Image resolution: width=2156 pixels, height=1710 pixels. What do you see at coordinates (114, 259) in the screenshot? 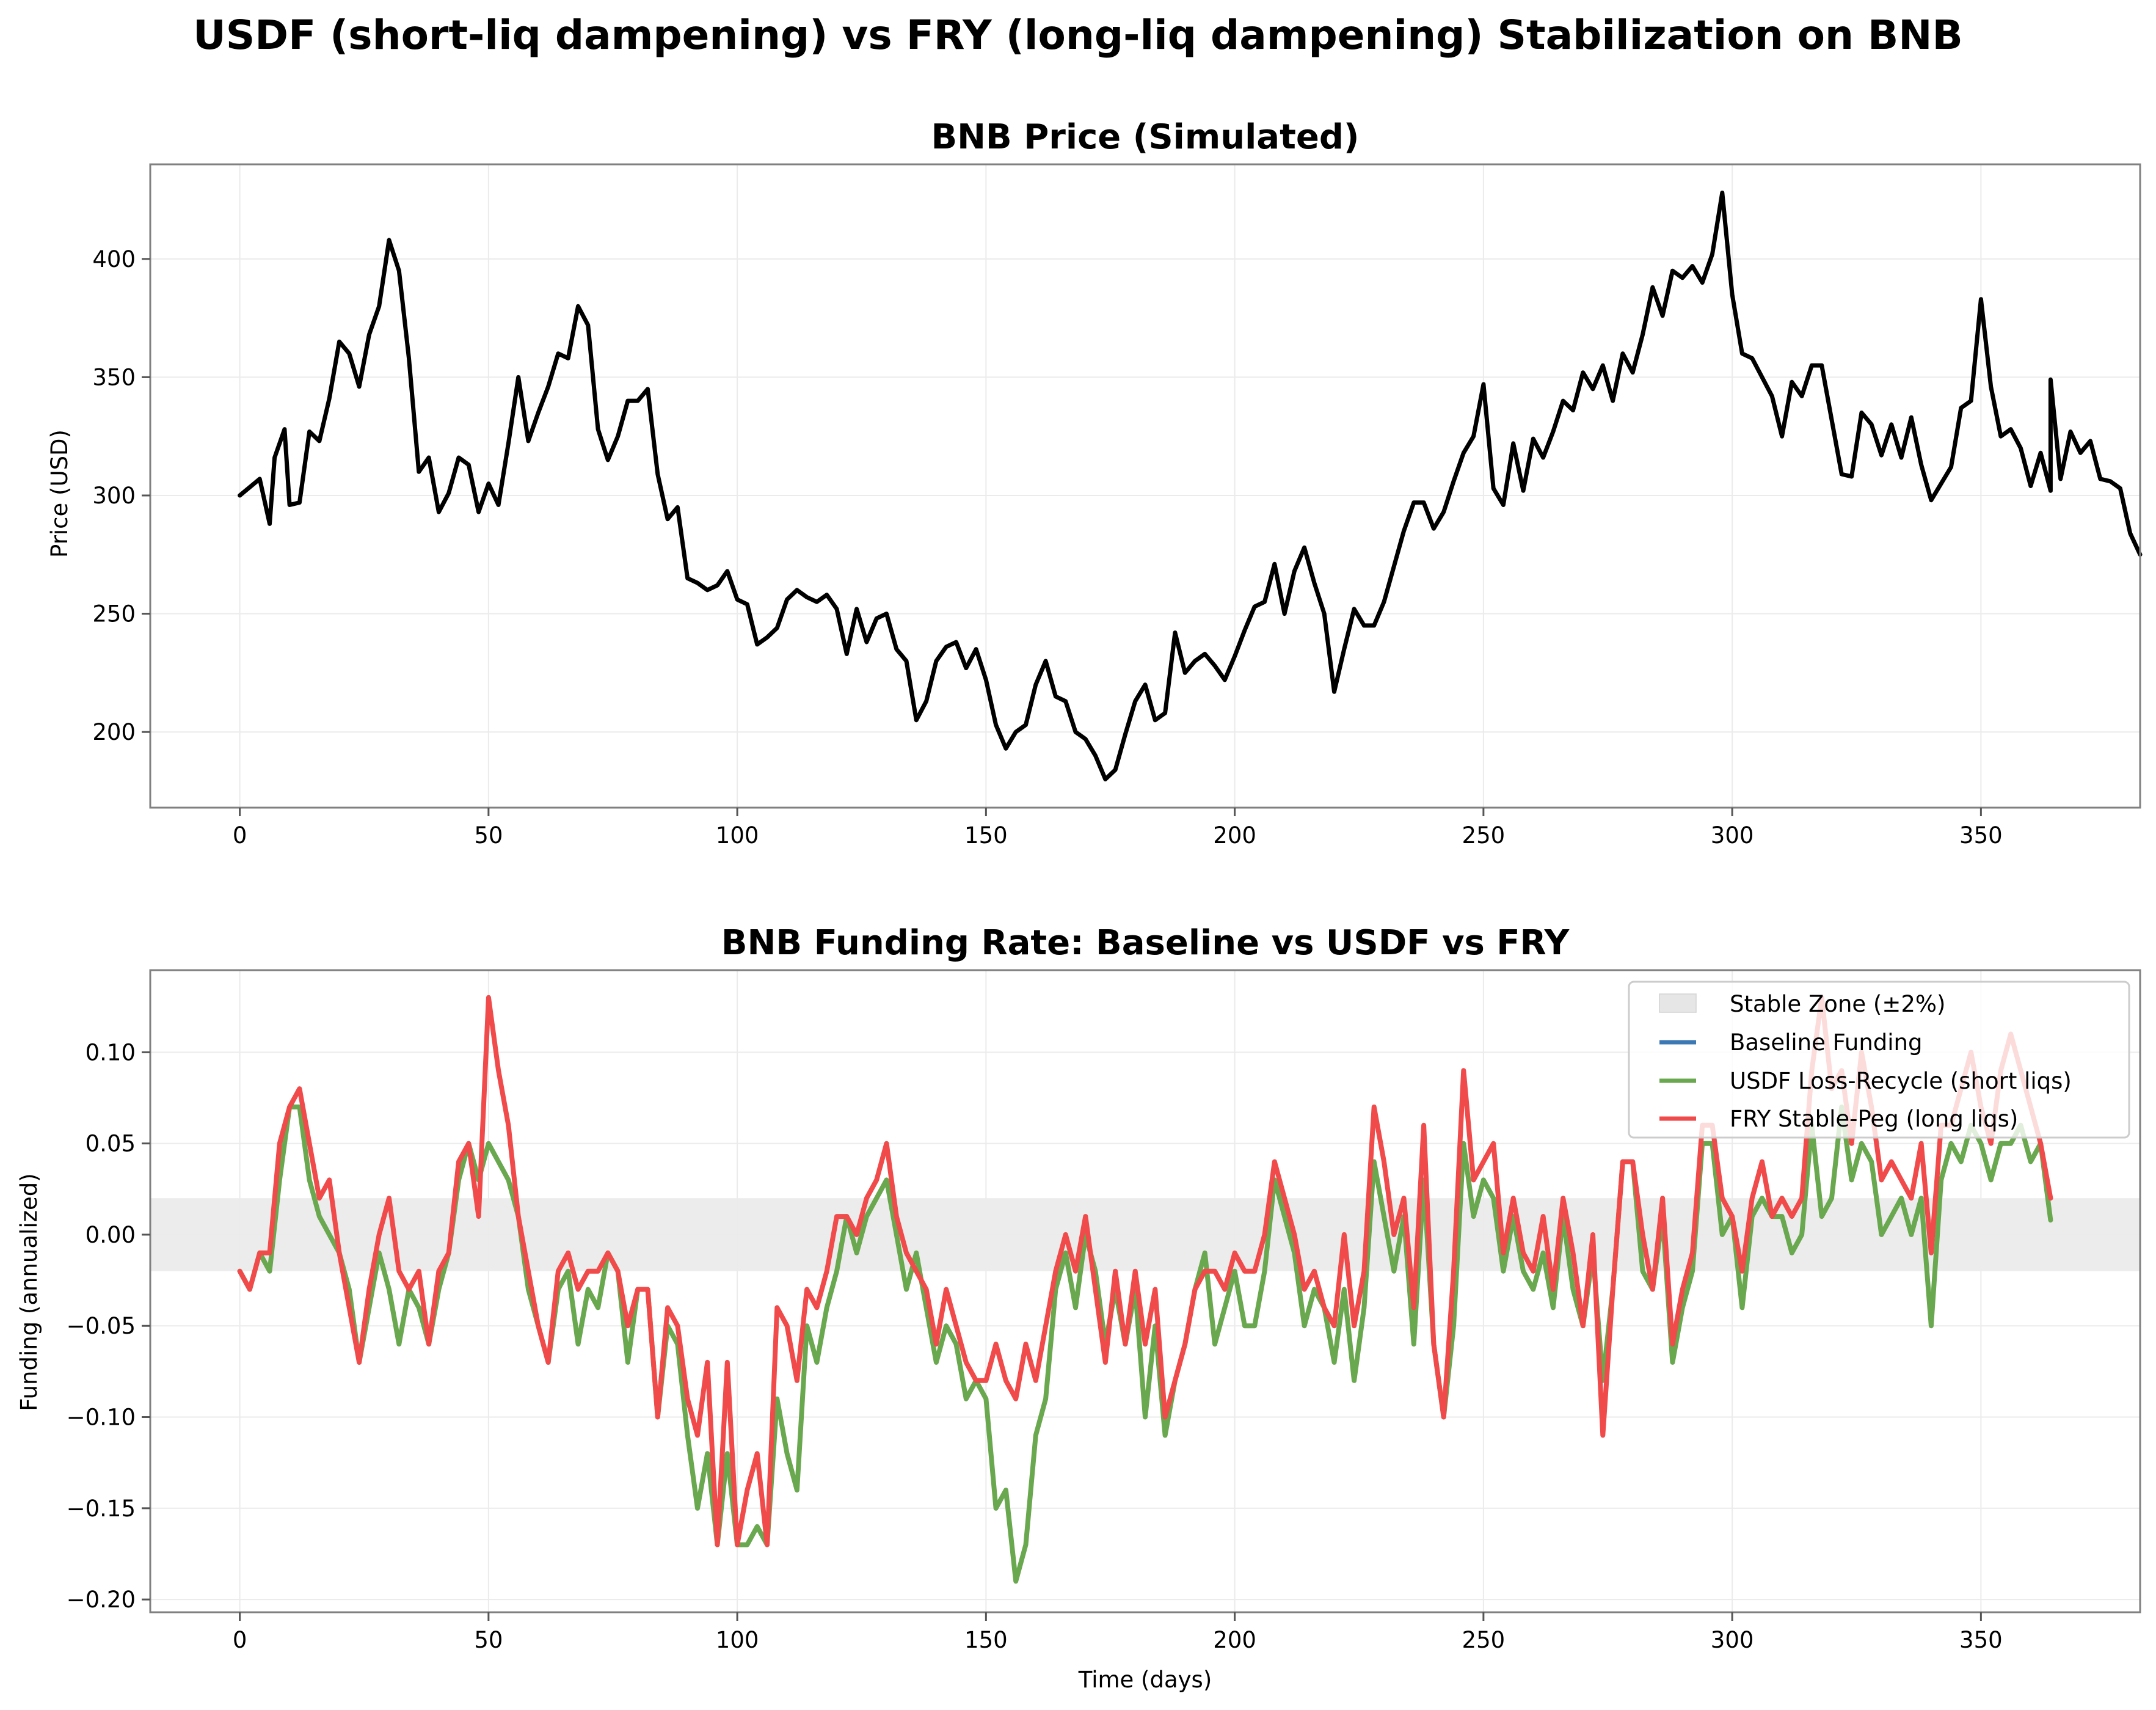
I see `y-tick-label: 400` at bounding box center [114, 259].